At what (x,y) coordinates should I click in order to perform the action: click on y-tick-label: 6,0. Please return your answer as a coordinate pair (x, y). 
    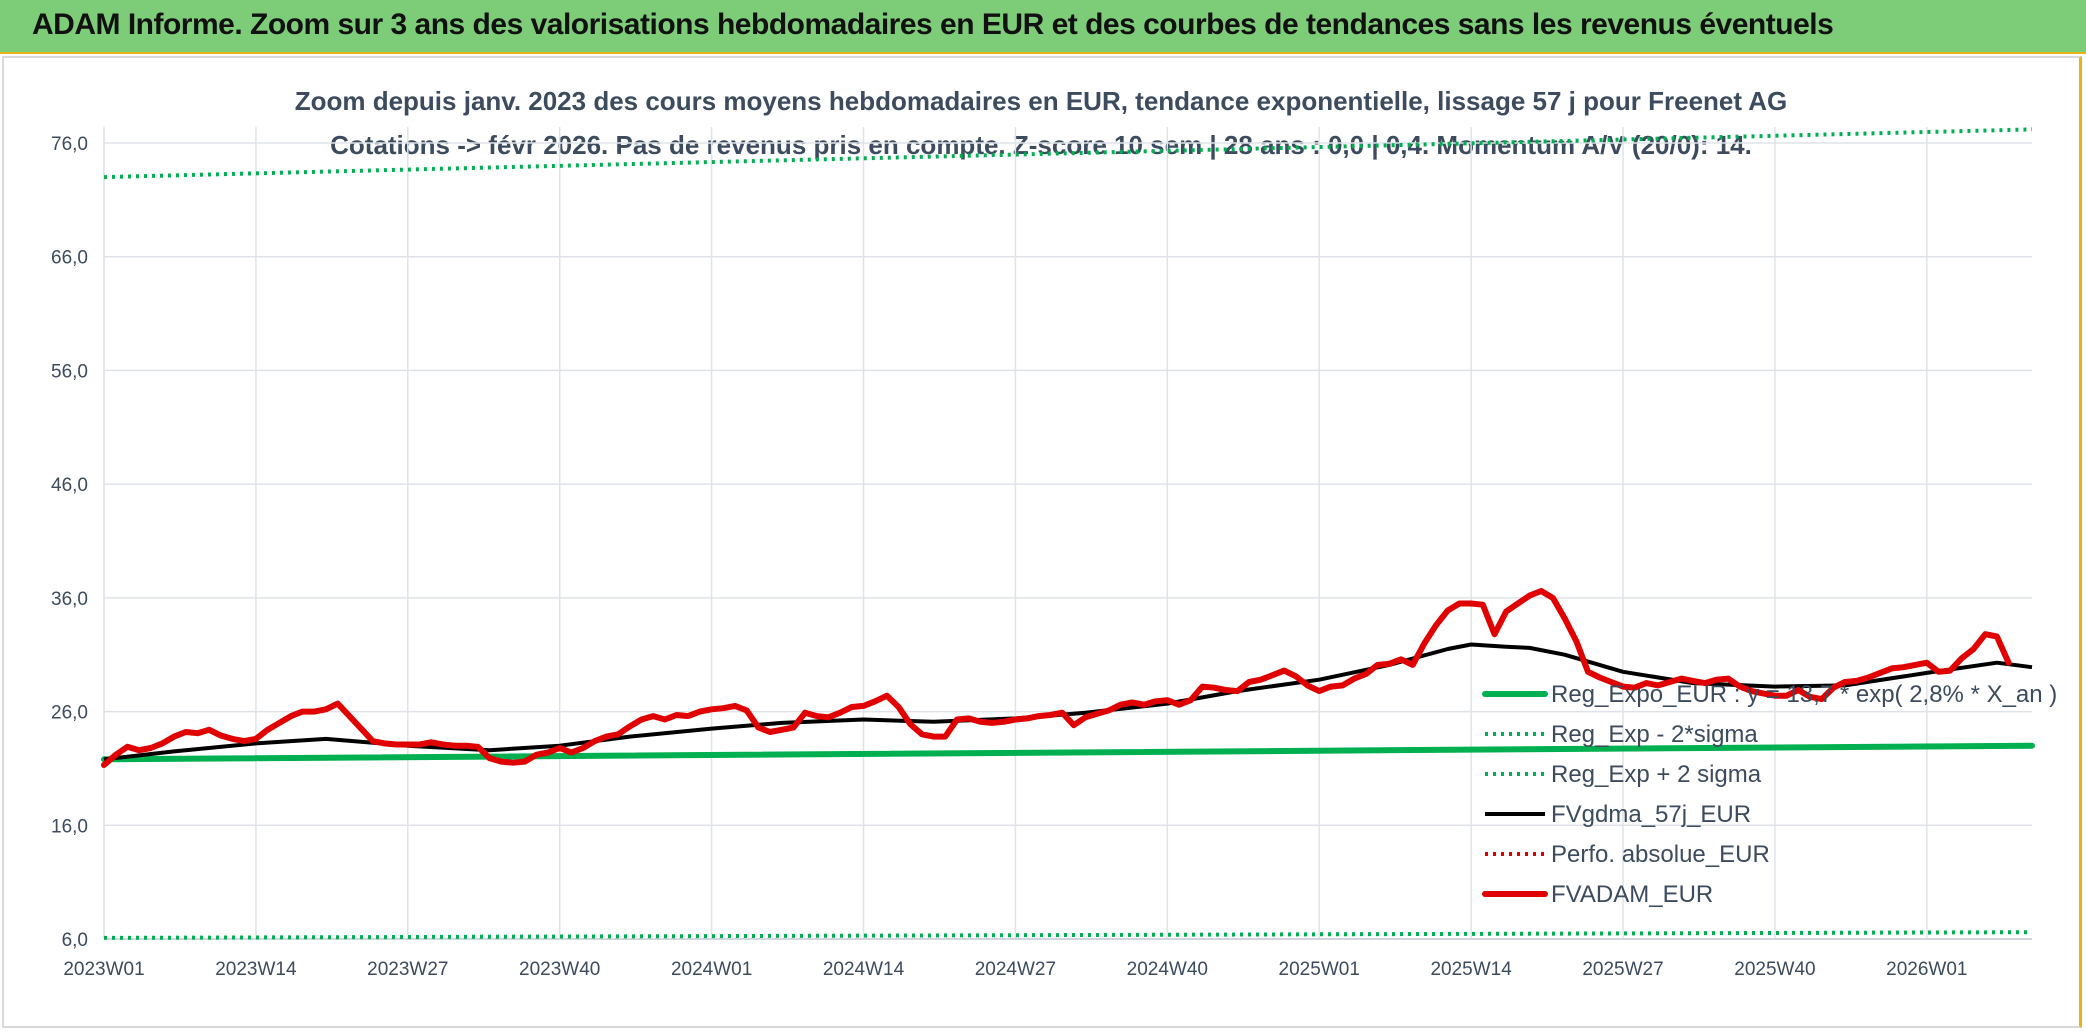
    Looking at the image, I should click on (75, 940).